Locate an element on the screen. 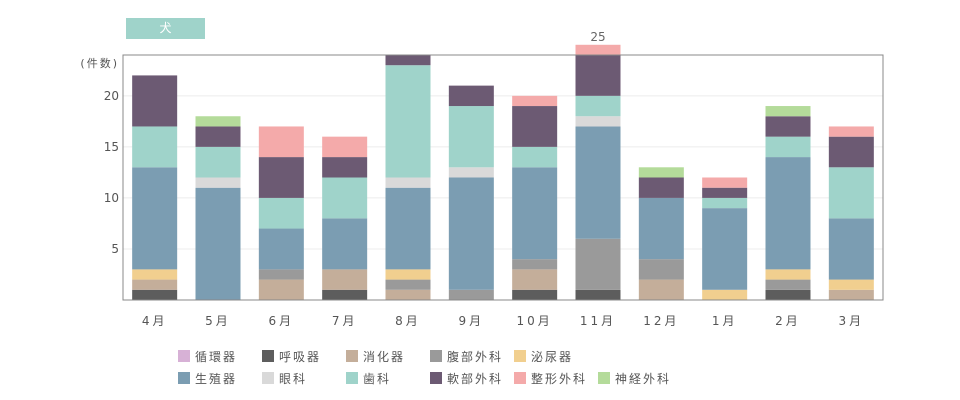 The height and width of the screenshot is (400, 960). legend-label: 呼吸器 is located at coordinates (300, 356).